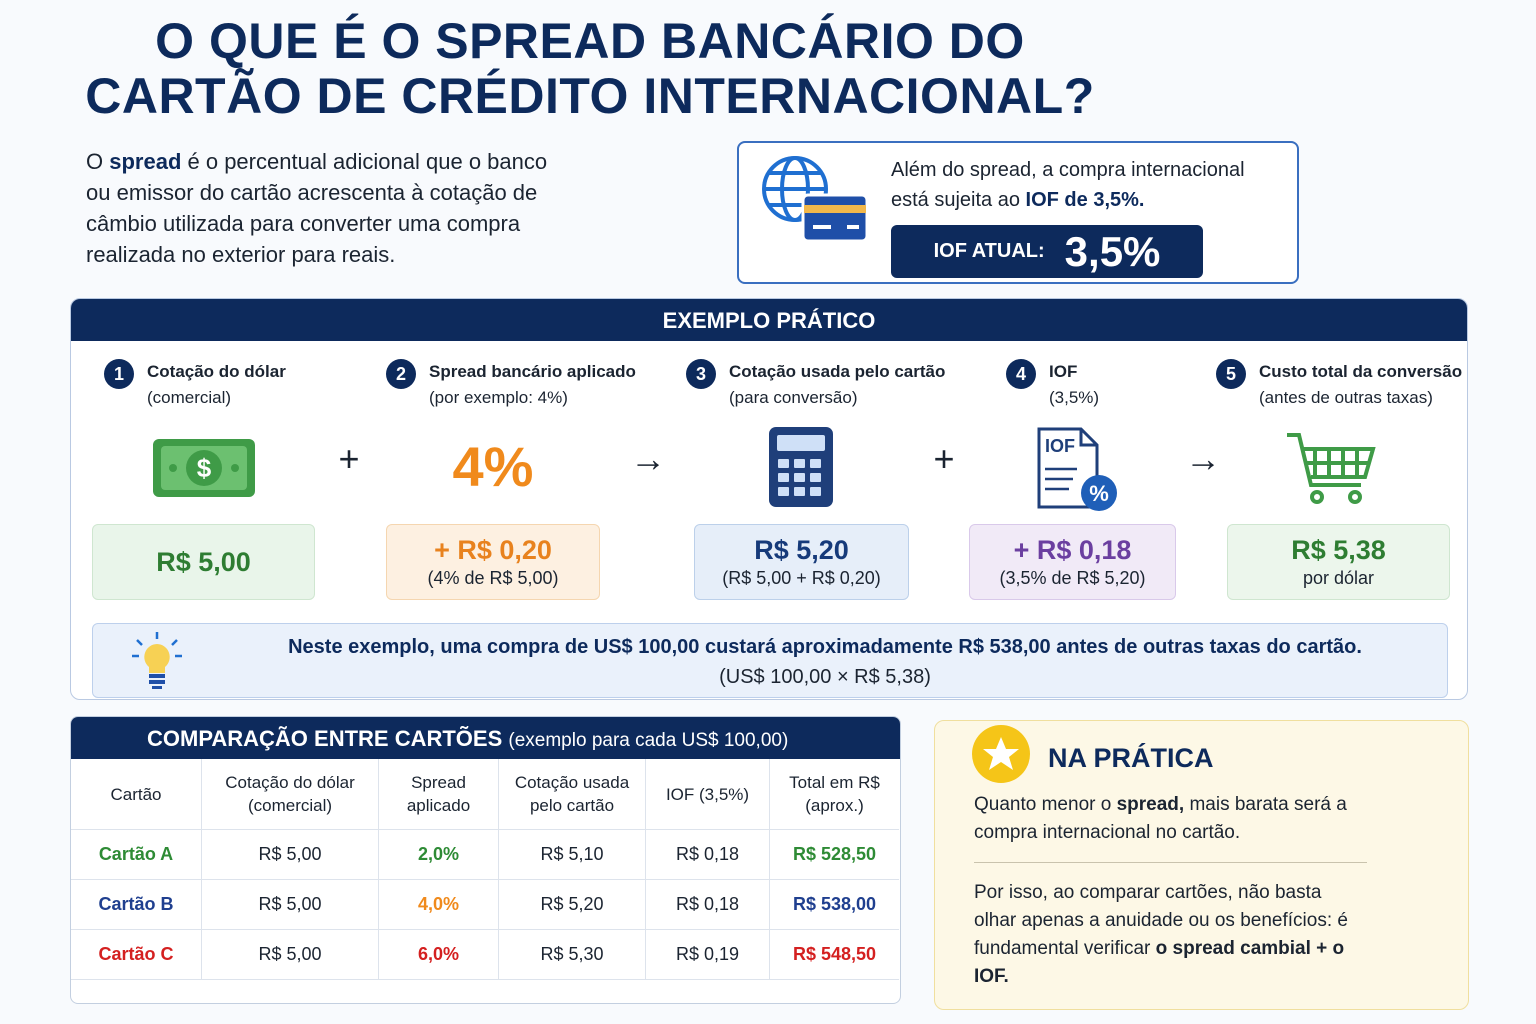 The image size is (1536, 1024). What do you see at coordinates (707, 794) in the screenshot?
I see `header-cell: IOF (3,5%)` at bounding box center [707, 794].